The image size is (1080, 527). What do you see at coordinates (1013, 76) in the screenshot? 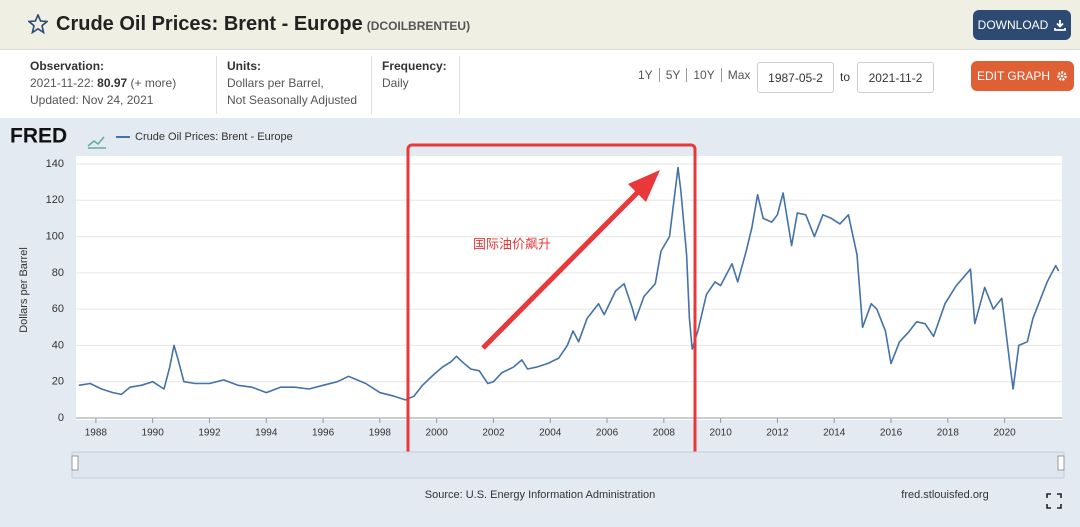
I see `edit-graph-label: EDIT GRAPH` at bounding box center [1013, 76].